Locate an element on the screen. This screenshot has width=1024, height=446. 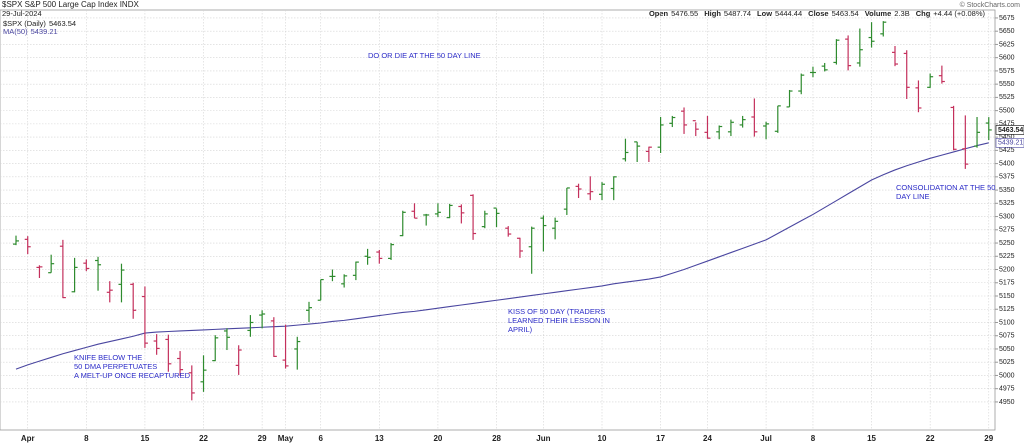
chart-title: $SPX S&P 500 Large Cap Index INDX is located at coordinates (70, 4).